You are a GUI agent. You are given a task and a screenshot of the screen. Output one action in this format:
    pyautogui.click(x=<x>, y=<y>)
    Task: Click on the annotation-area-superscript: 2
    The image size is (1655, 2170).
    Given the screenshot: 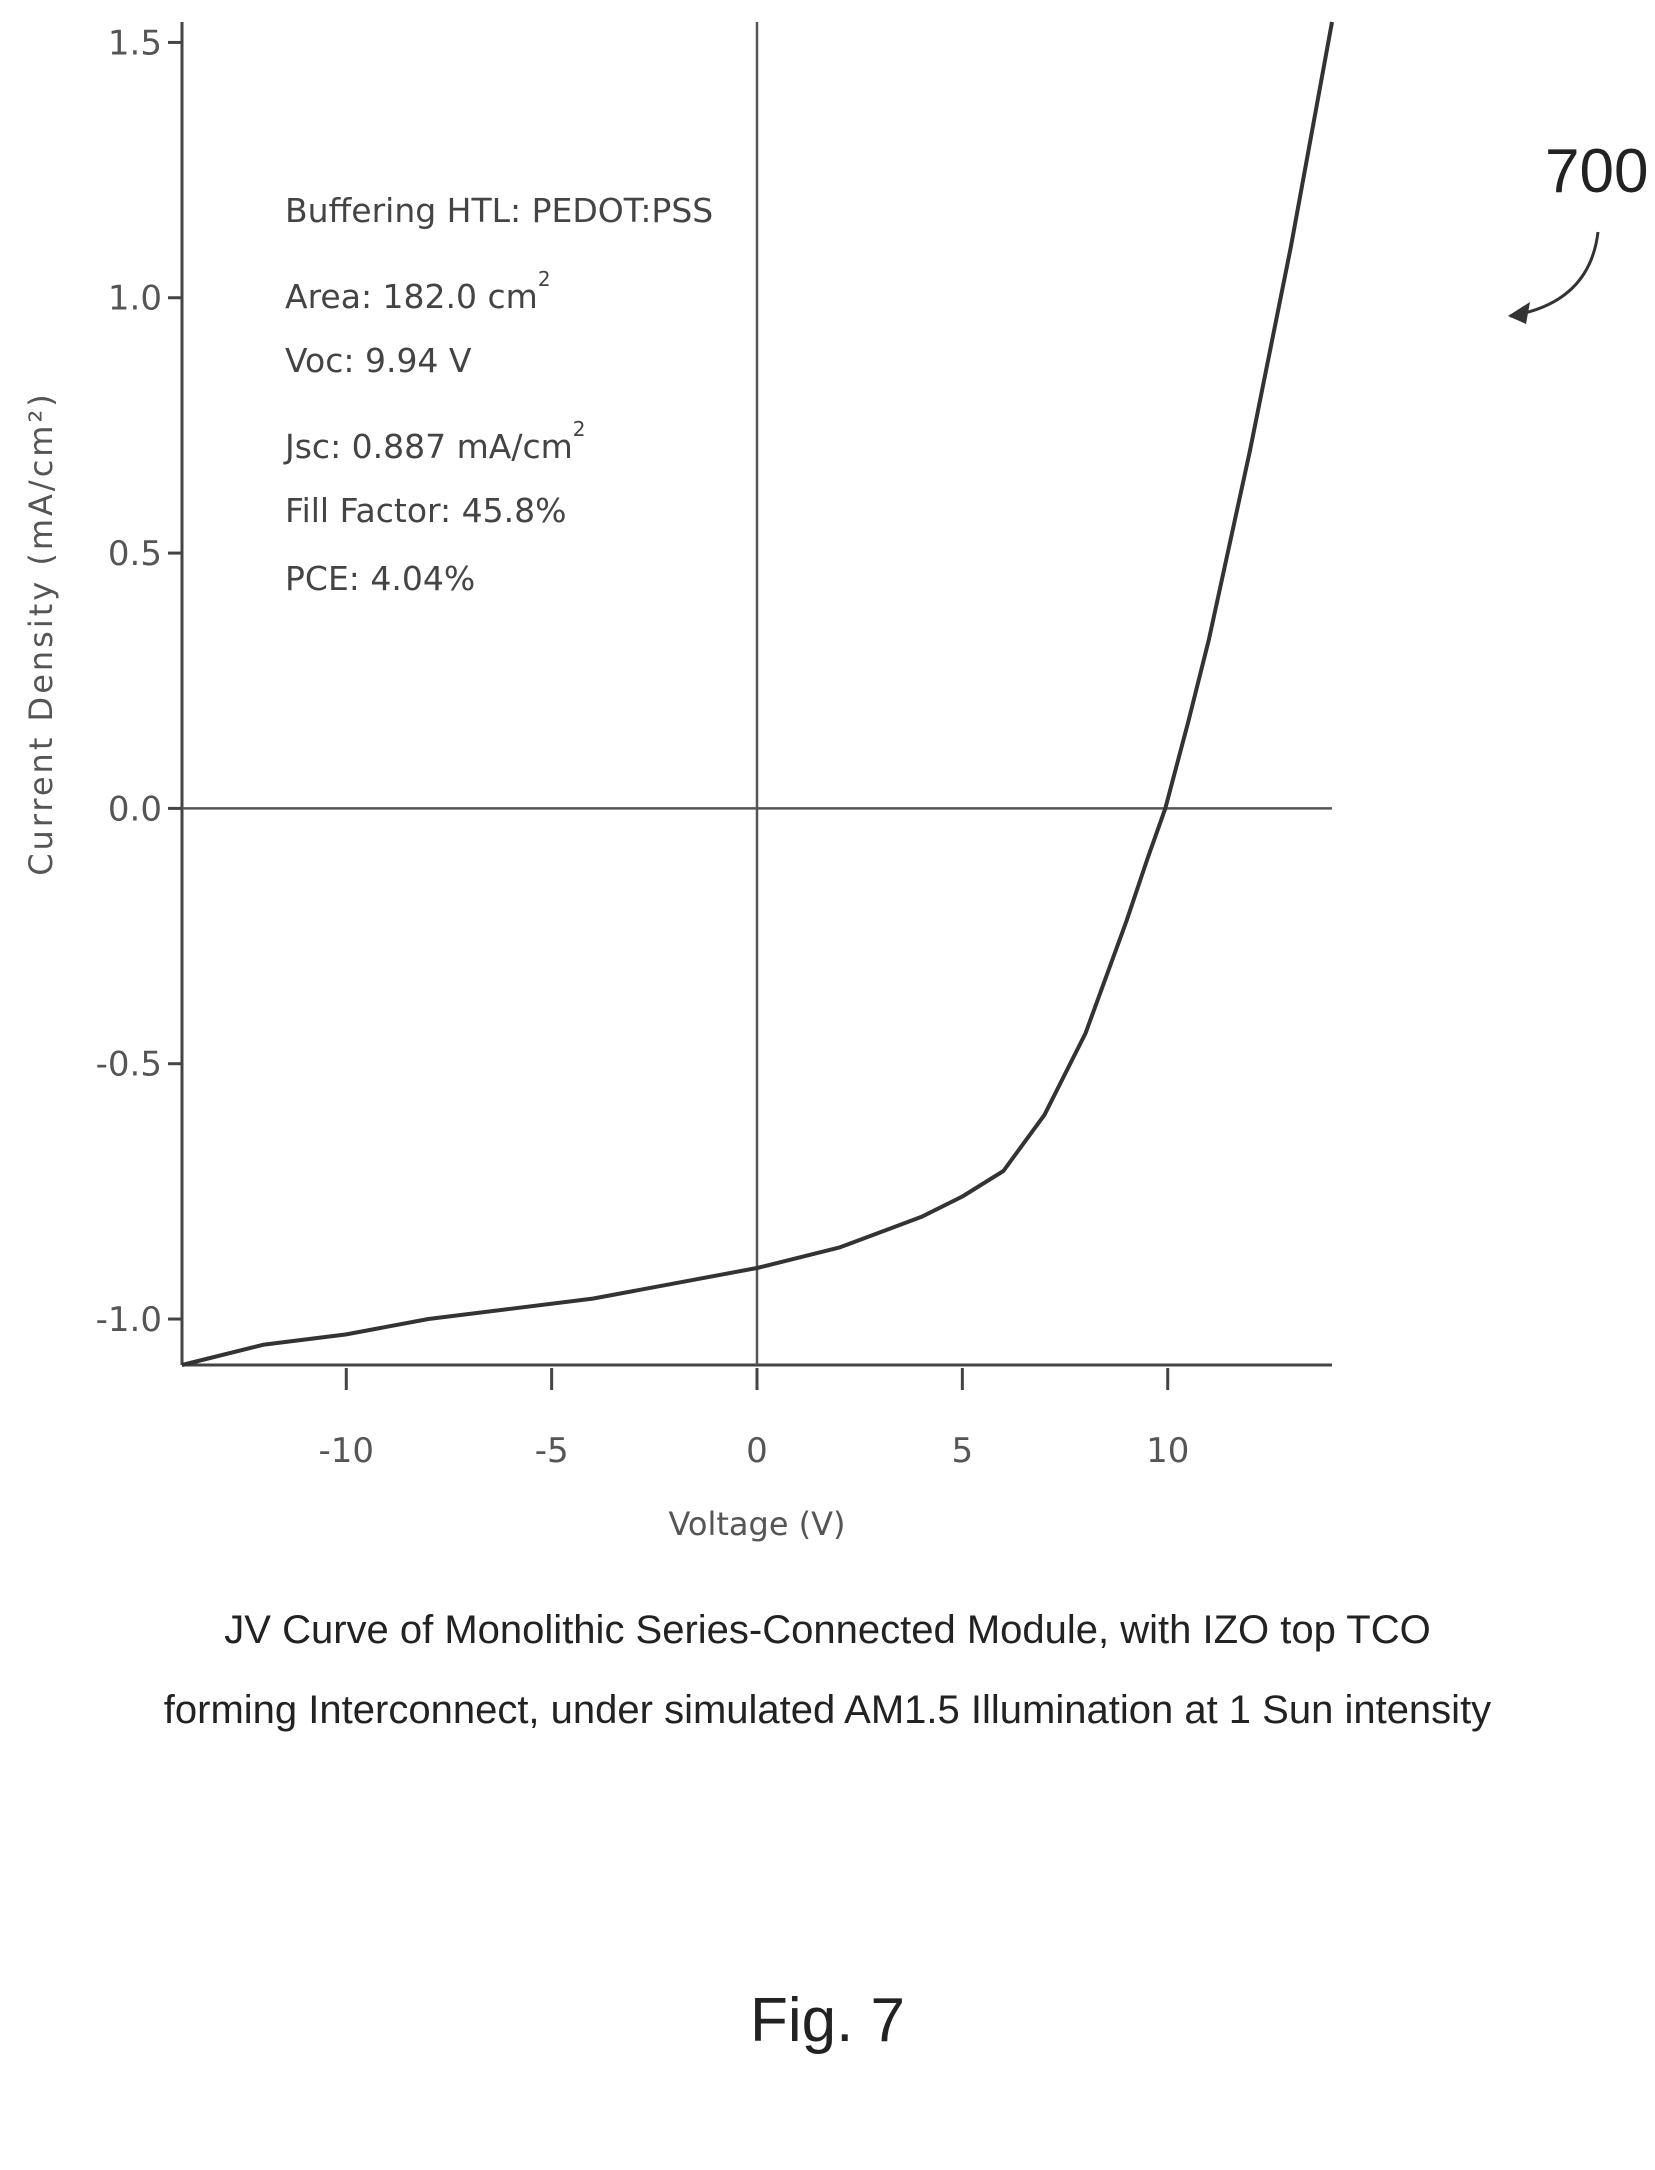 What is the action you would take?
    pyautogui.click(x=544, y=279)
    